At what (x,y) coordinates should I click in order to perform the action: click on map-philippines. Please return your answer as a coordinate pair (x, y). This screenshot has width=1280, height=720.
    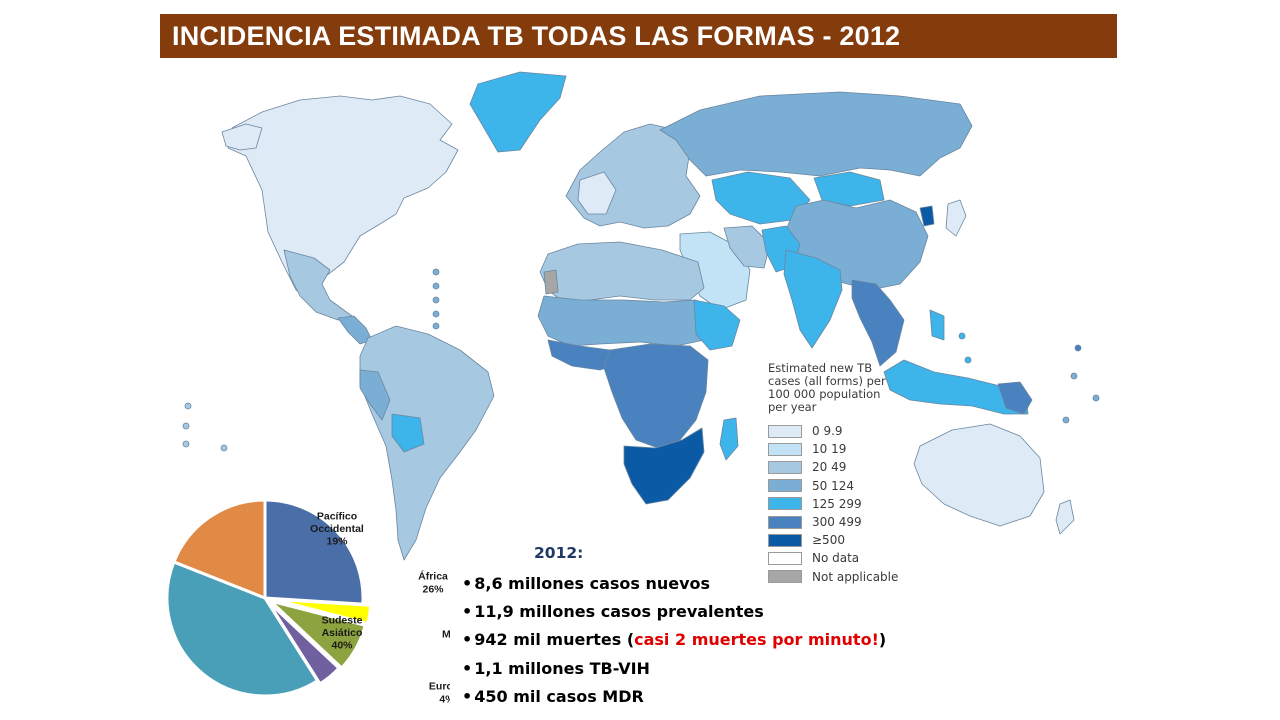
    Looking at the image, I should click on (937, 325).